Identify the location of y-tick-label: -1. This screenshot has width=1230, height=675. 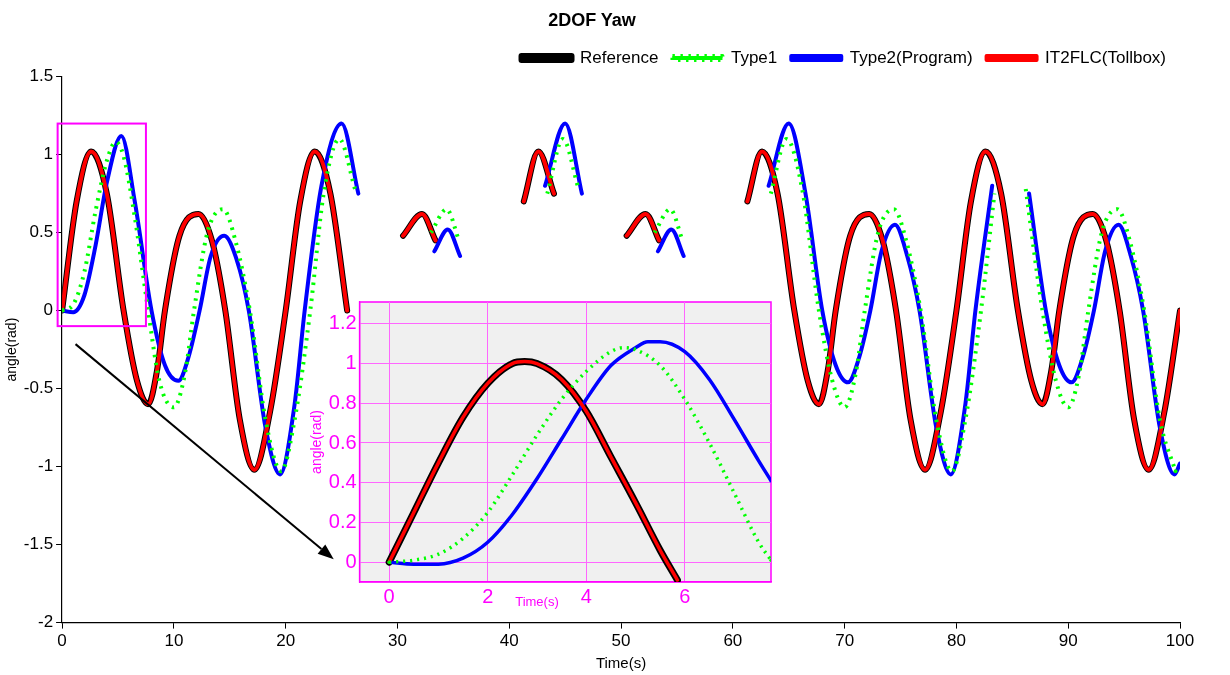
(45, 466).